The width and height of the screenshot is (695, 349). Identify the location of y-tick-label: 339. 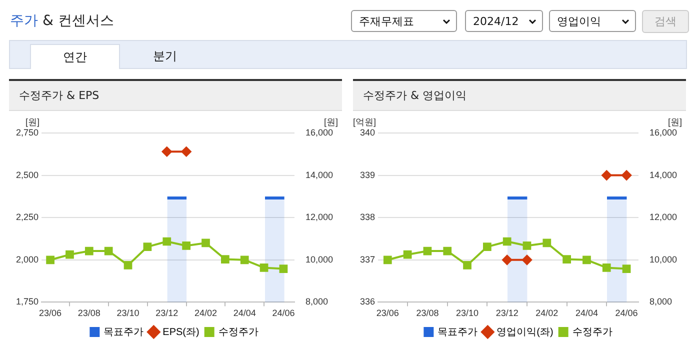
(368, 175).